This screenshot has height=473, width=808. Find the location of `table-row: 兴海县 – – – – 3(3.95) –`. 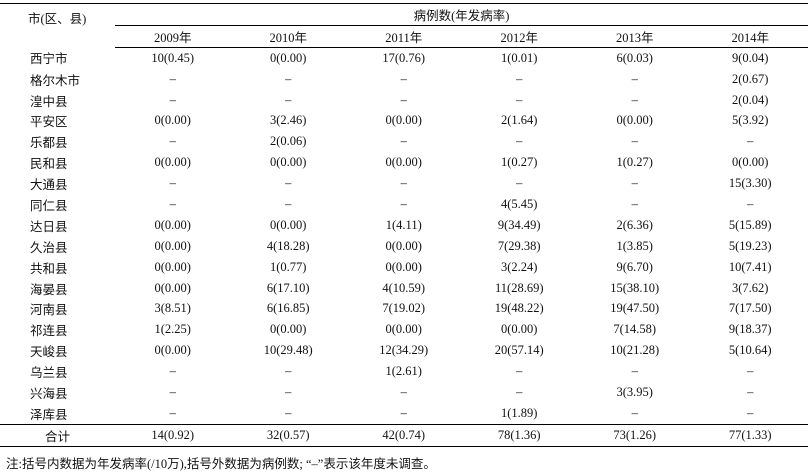

table-row: 兴海县 – – – – 3(3.95) – is located at coordinates (404, 392).